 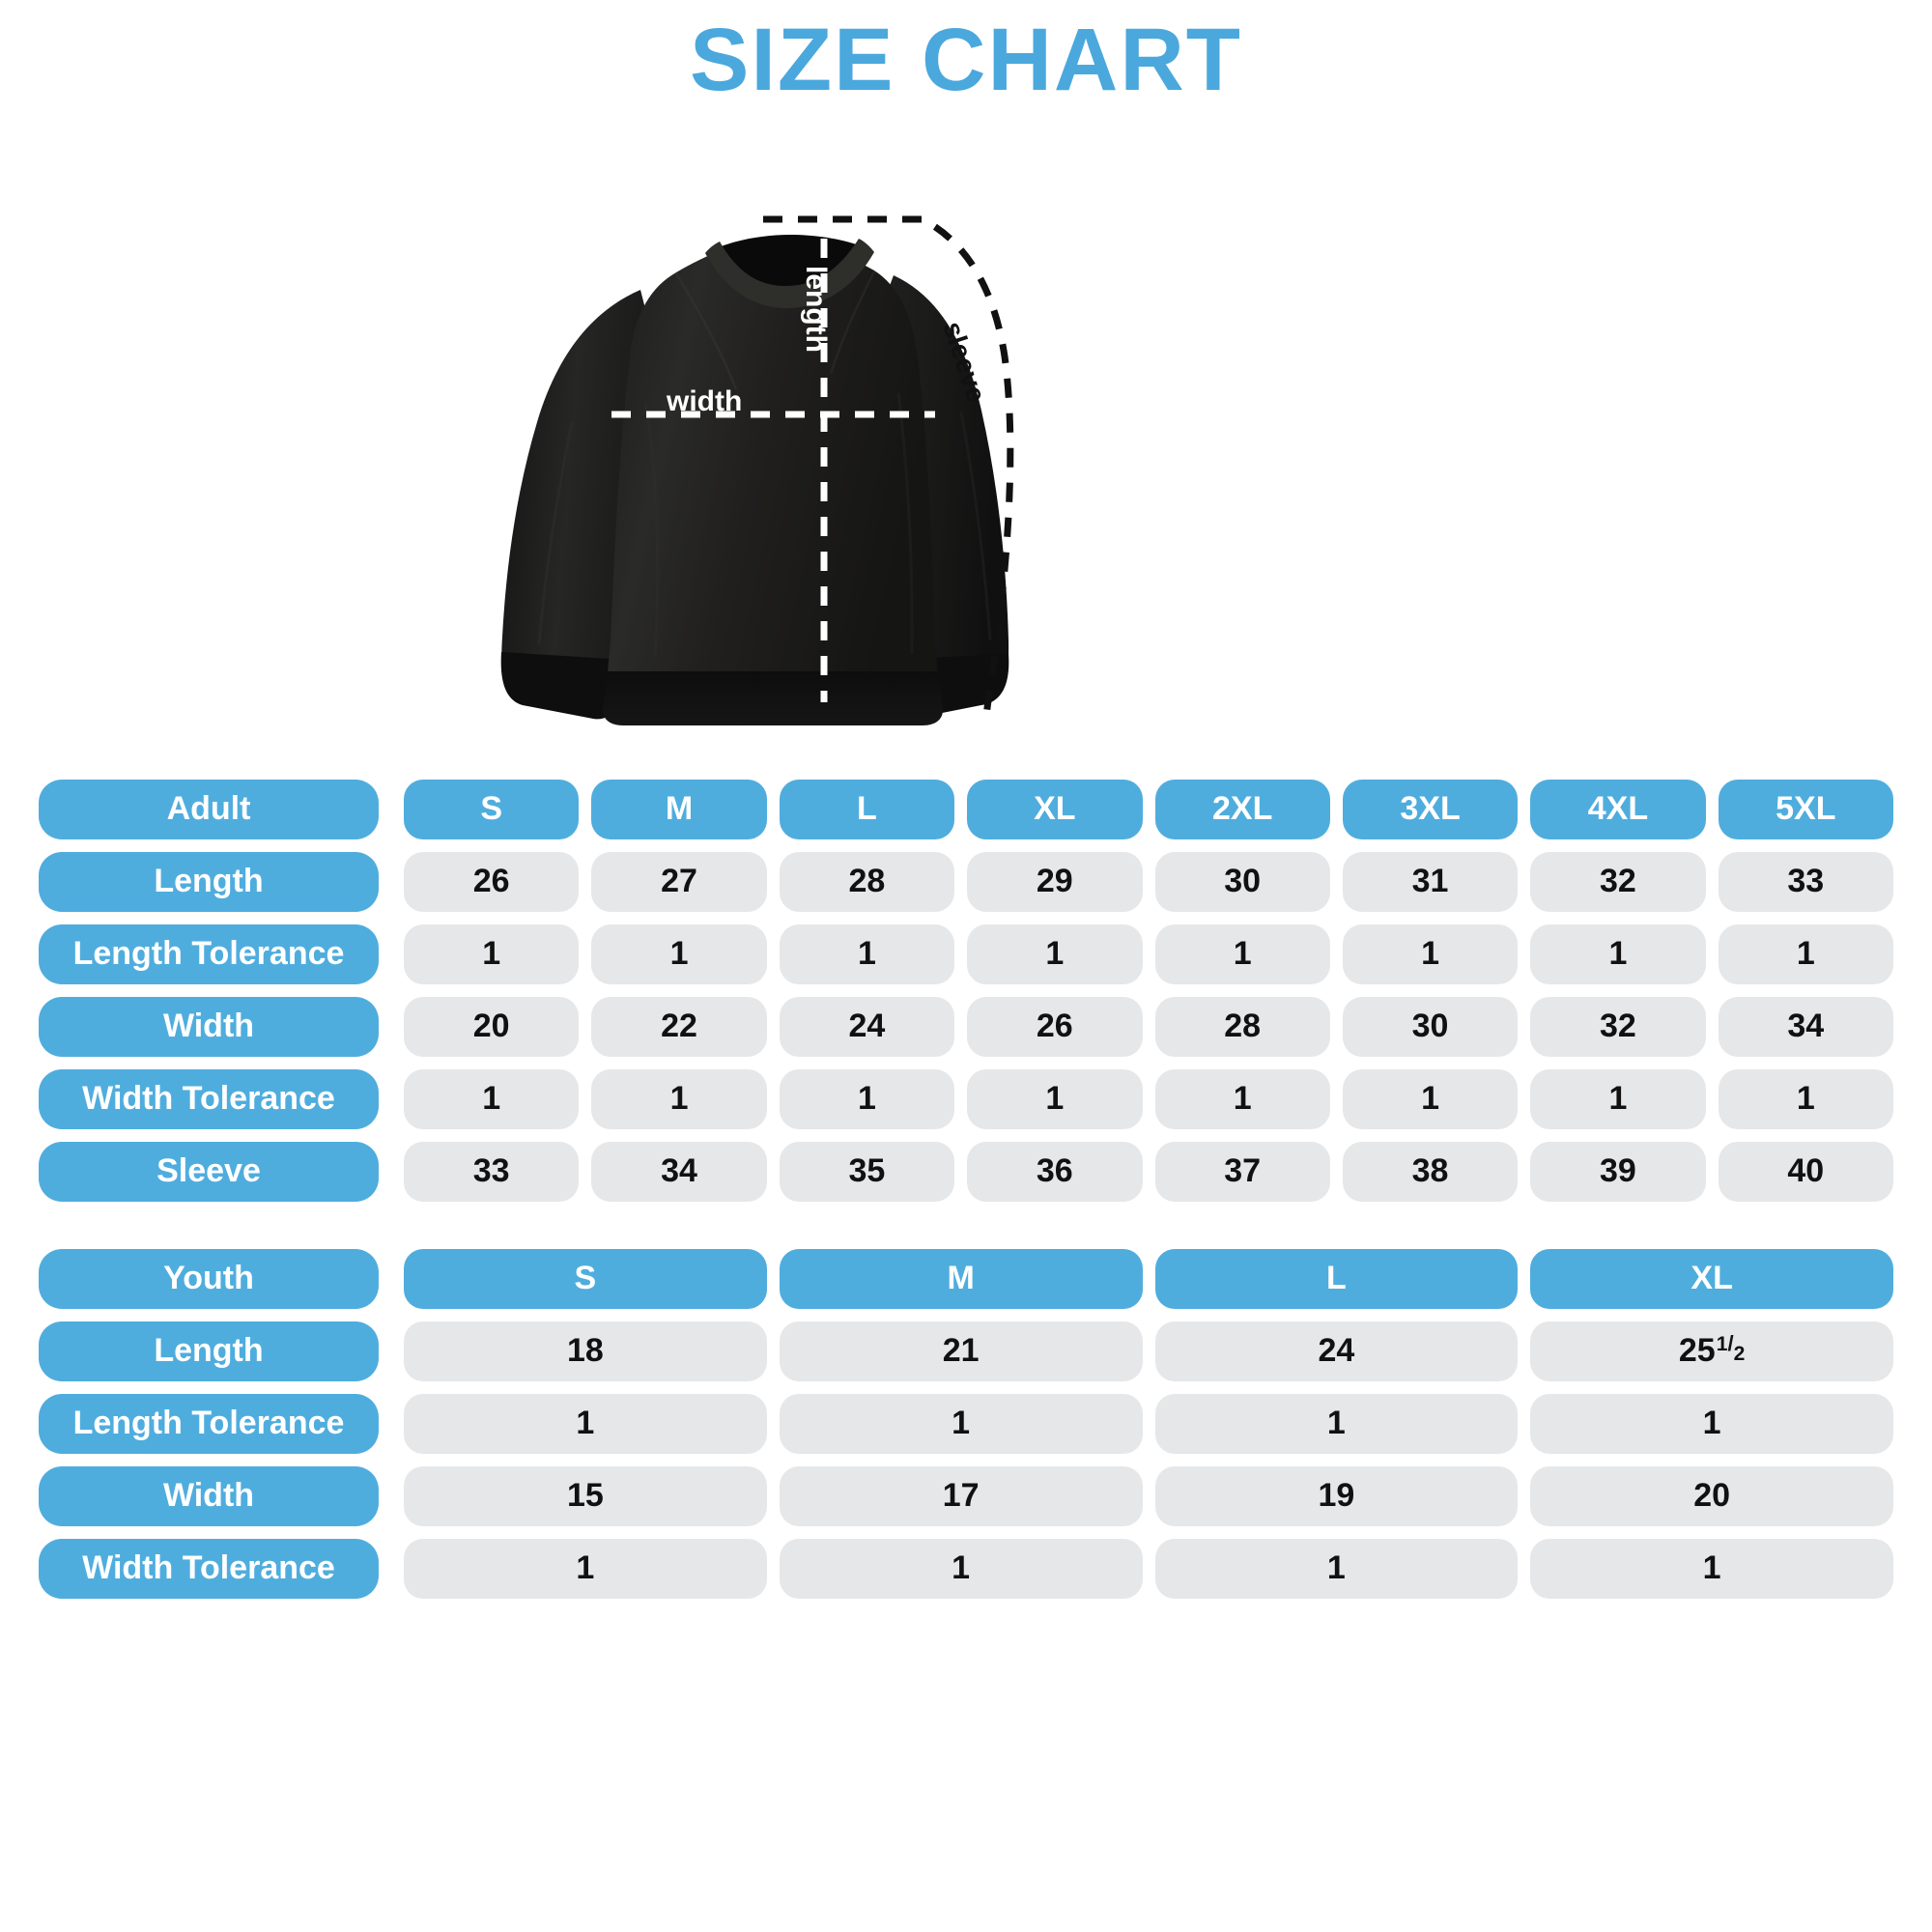 What do you see at coordinates (966, 1098) in the screenshot?
I see `table-row: Width Tolerance 1 1 1 1 1 1 1 1` at bounding box center [966, 1098].